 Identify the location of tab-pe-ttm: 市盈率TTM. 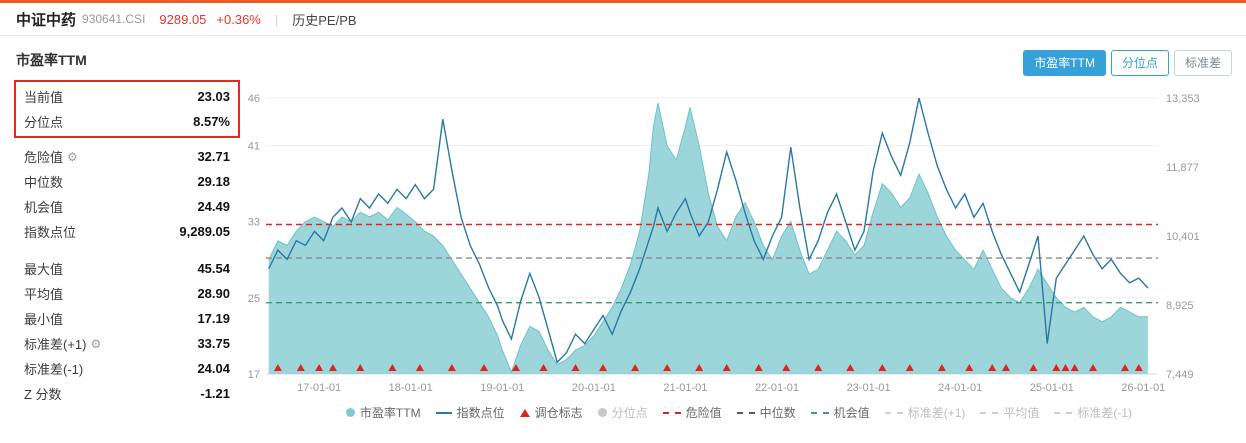
(1064, 63).